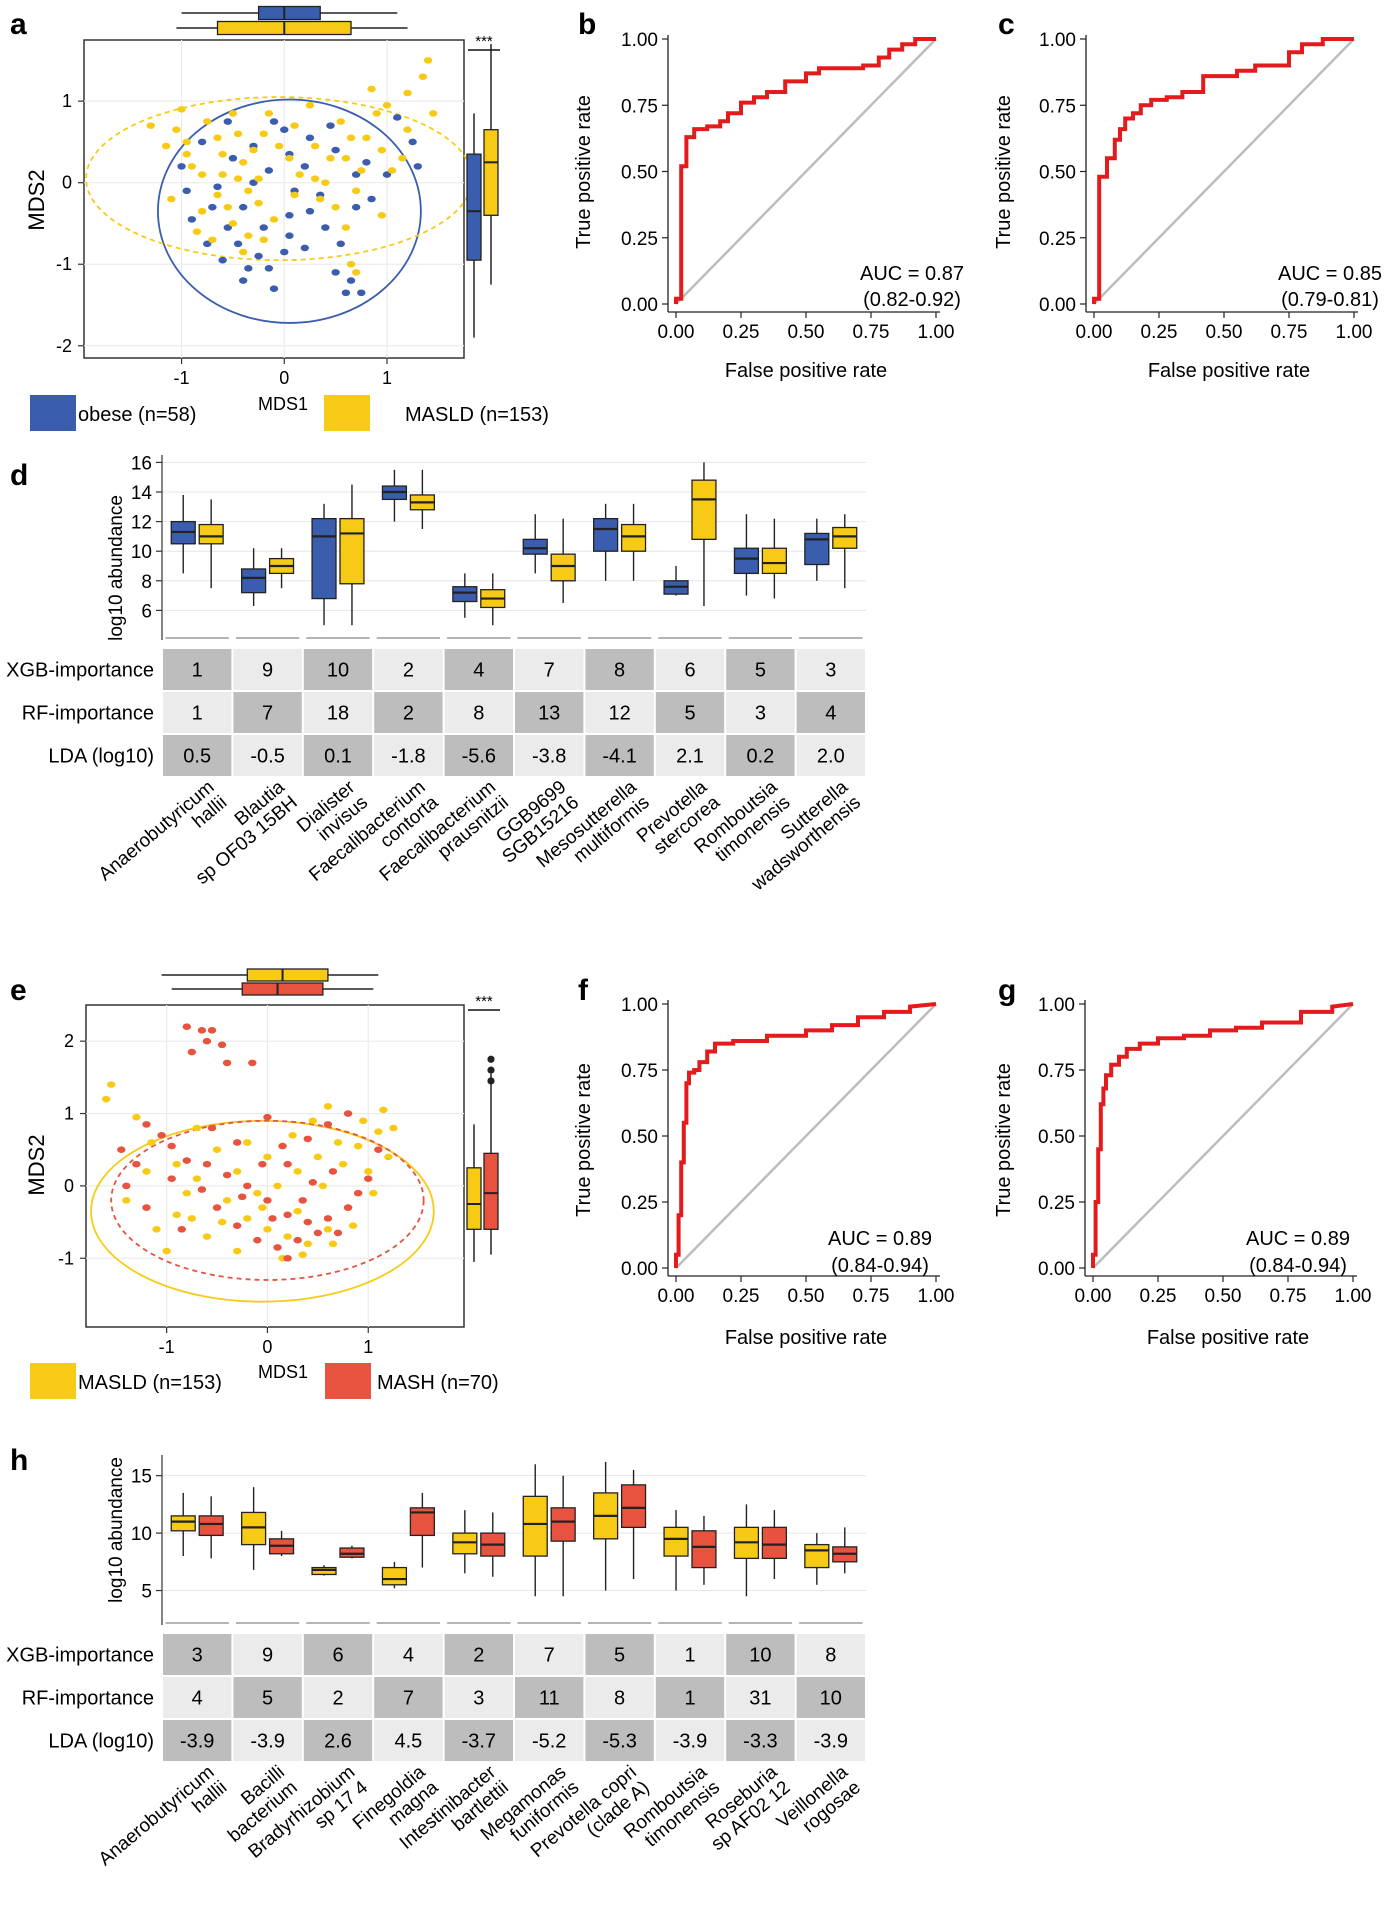  What do you see at coordinates (387, 378) in the screenshot?
I see `x-tick-label: 1` at bounding box center [387, 378].